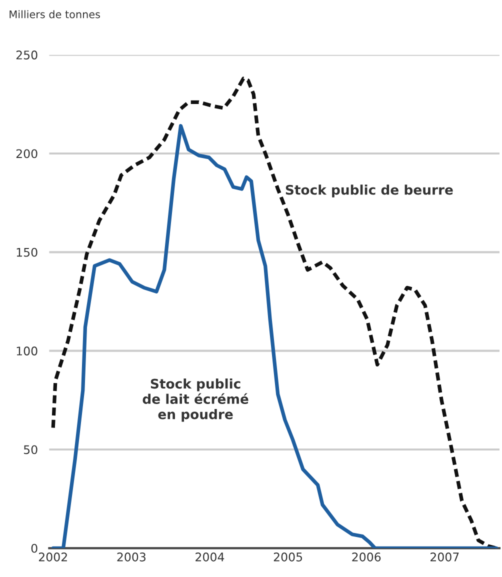 The height and width of the screenshot is (577, 502). I want to click on y-tick-label: 150, so click(27, 252).